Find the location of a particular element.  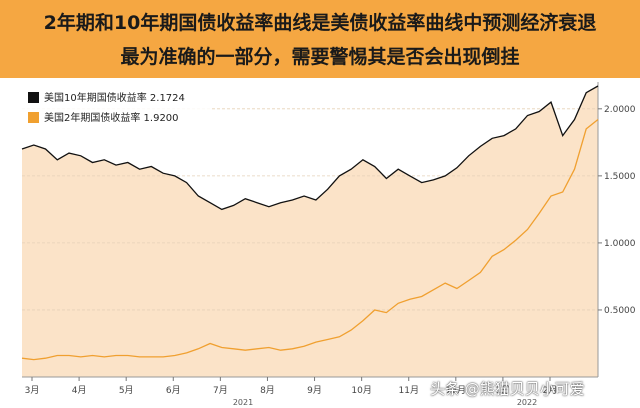

x-tick-label: 7月 is located at coordinates (220, 390).